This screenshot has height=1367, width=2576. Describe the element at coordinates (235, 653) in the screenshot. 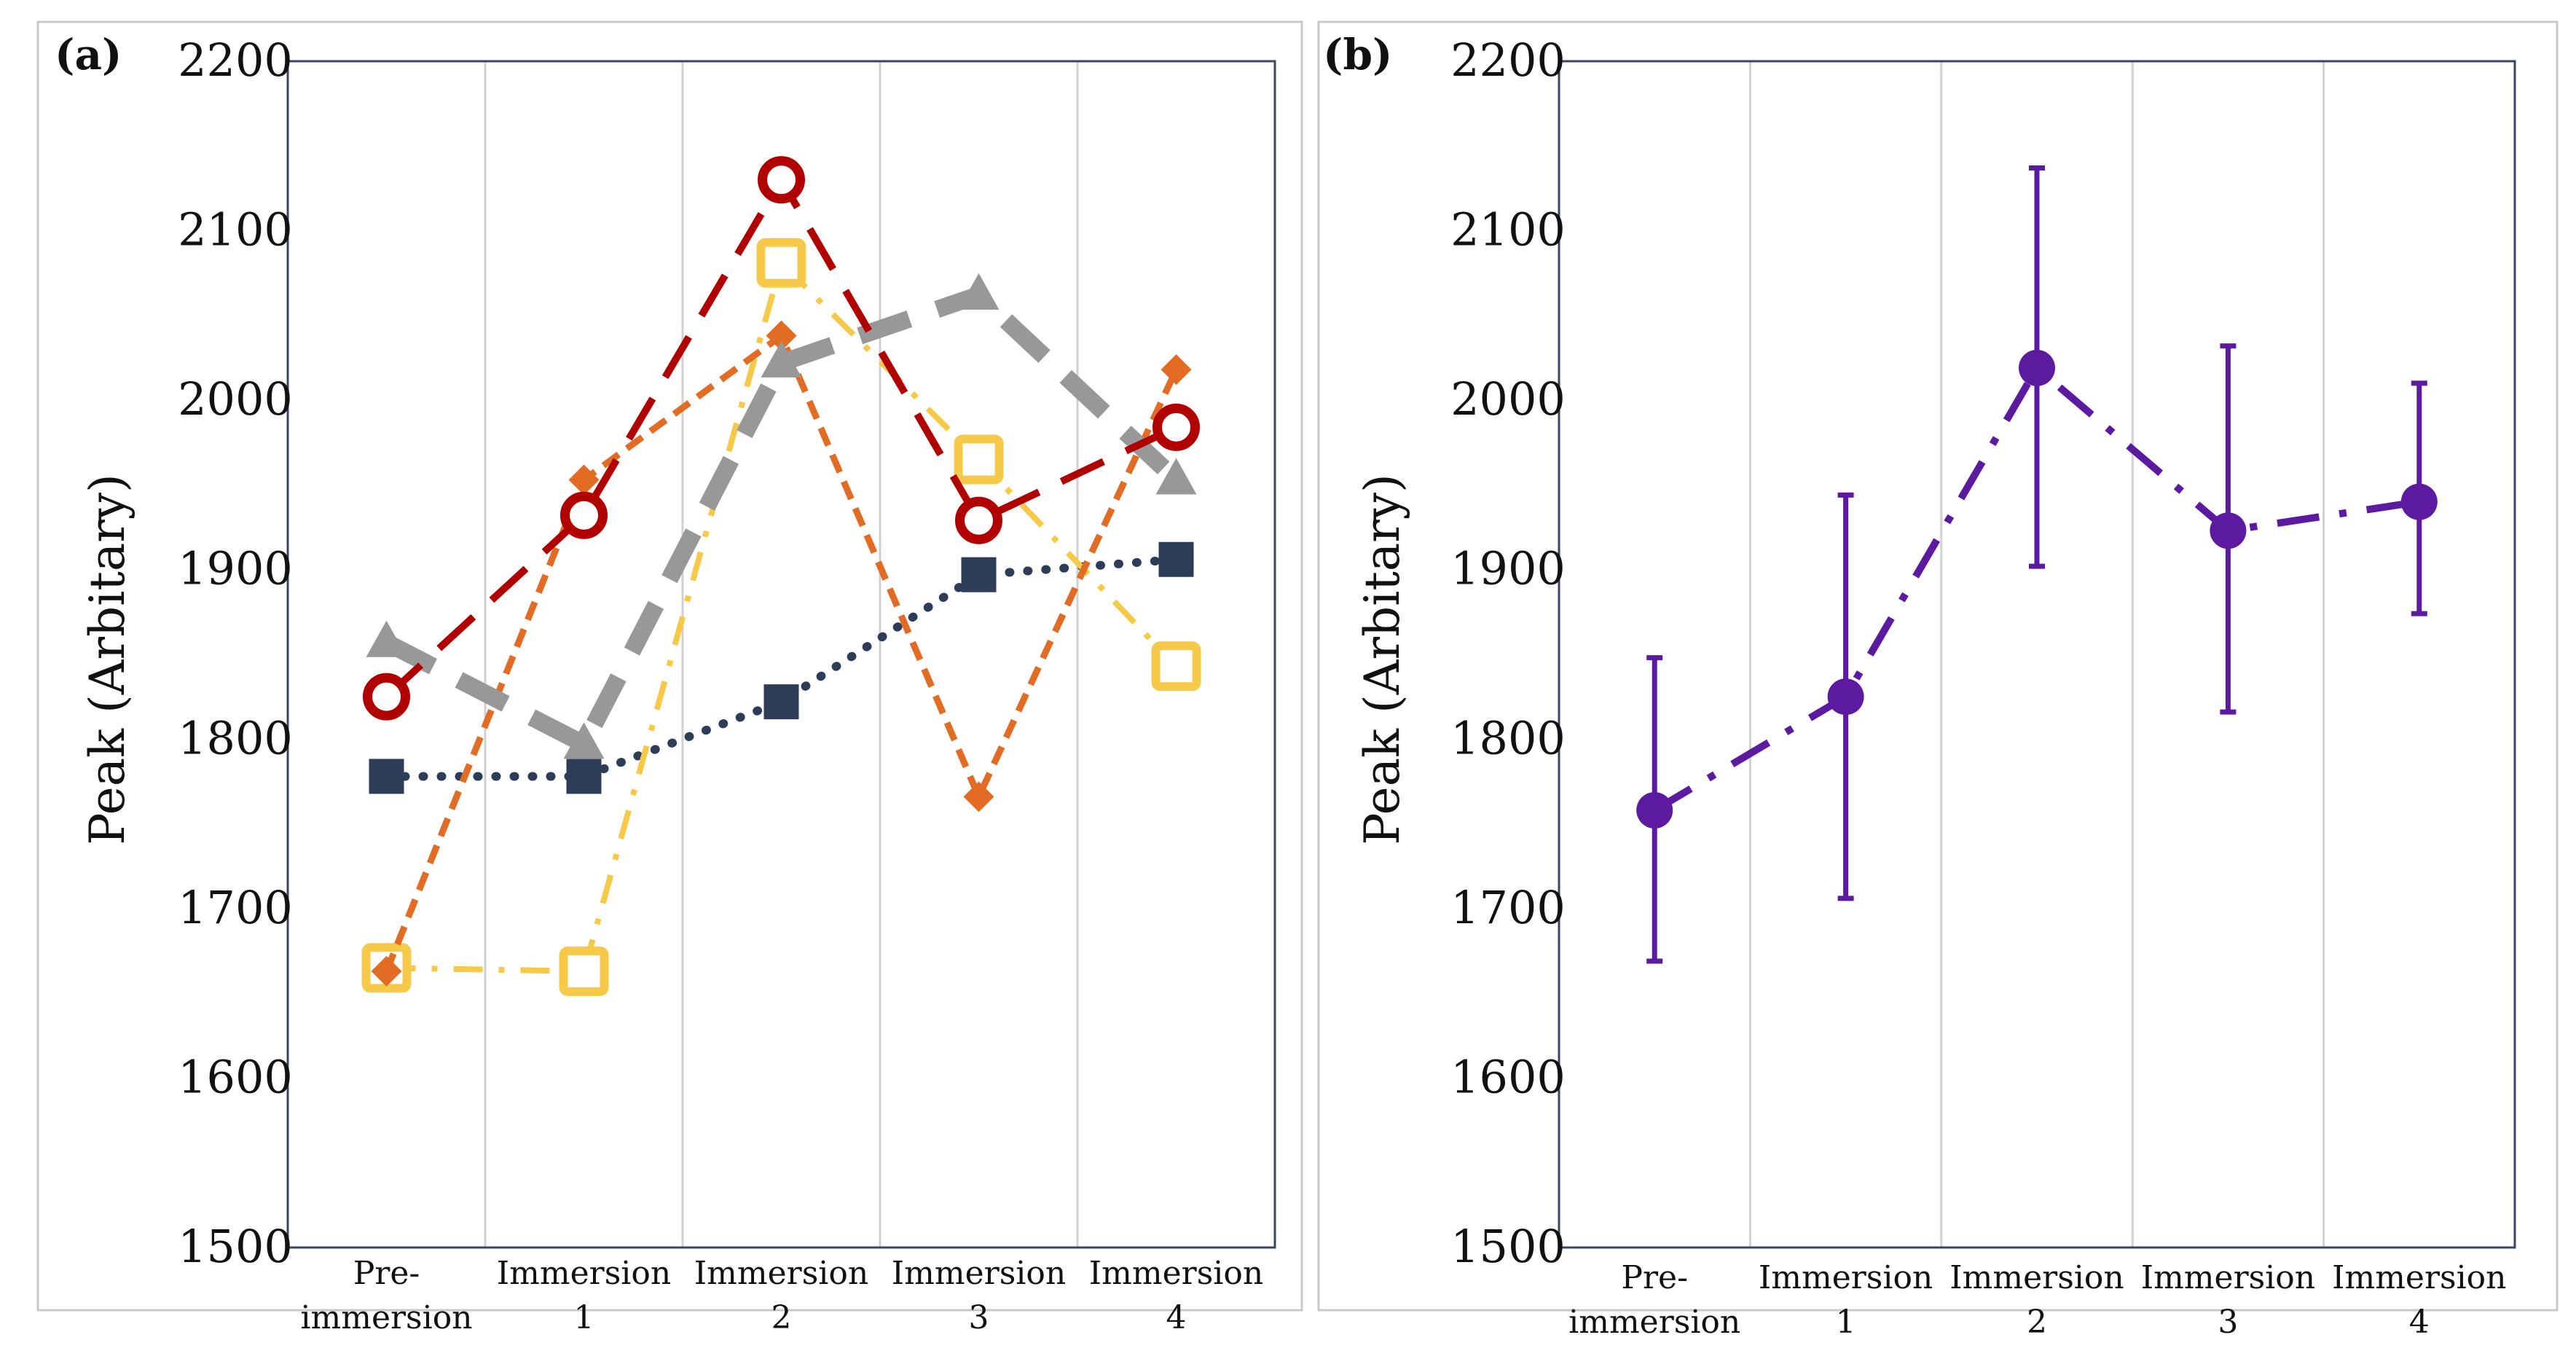

I see `panel-a-y-ticks: 1500 1600 1700 1800 1900 2000 2100 2200` at that location.